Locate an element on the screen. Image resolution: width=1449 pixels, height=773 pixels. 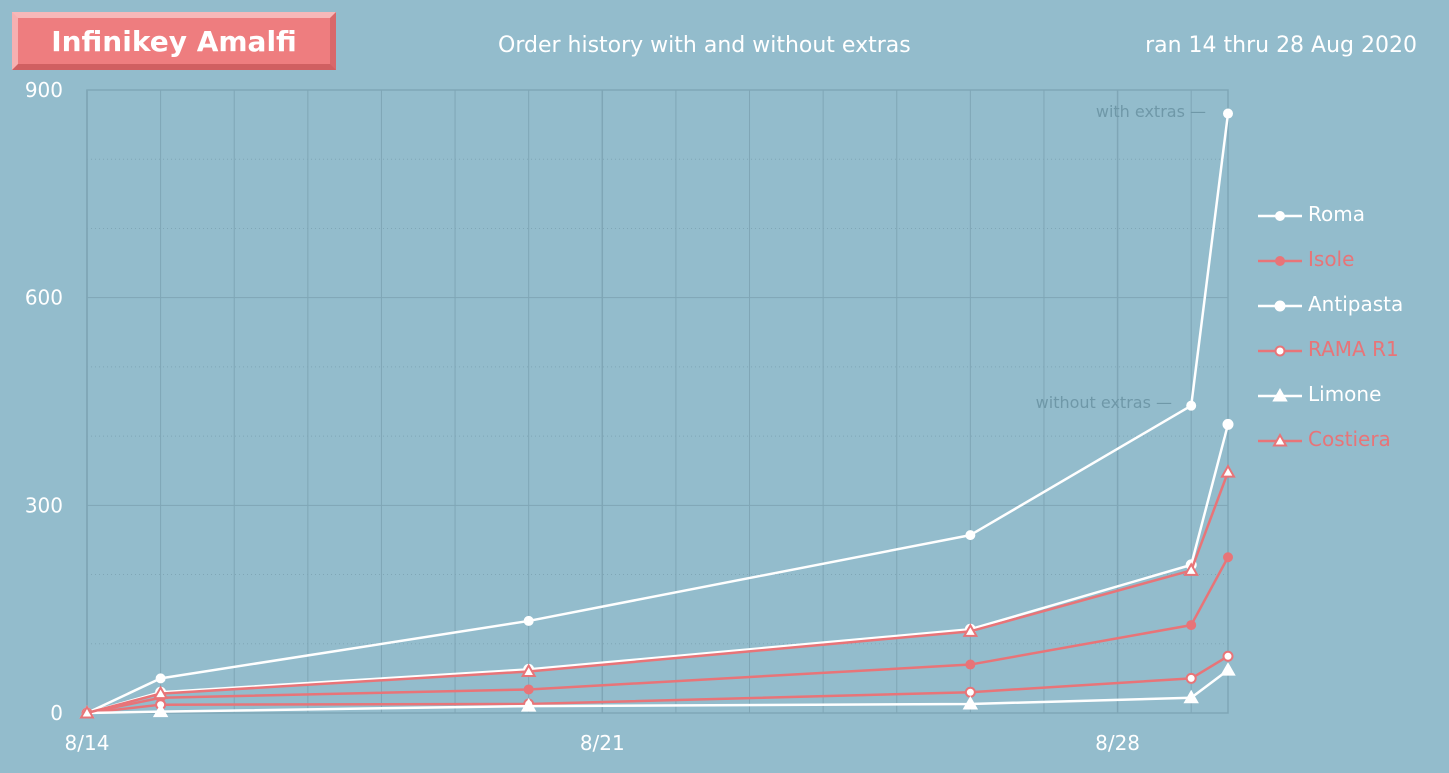
legend-item-rama-r1: RAMA R1 is located at coordinates (1348, 357).